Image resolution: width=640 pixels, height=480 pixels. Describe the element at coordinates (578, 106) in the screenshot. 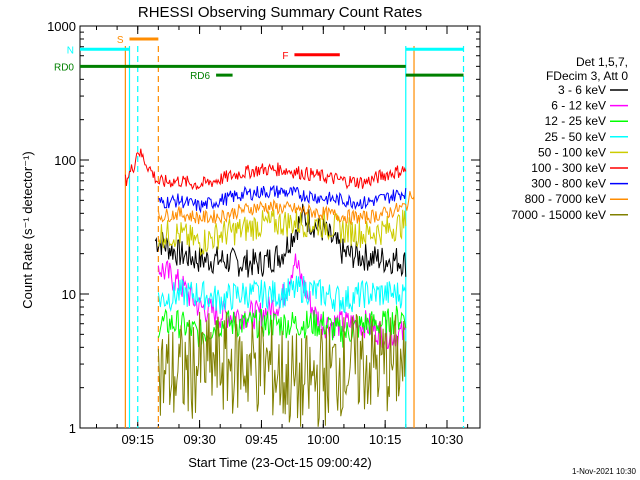

I see `legend-entry-label: 6 - 12 keV` at that location.